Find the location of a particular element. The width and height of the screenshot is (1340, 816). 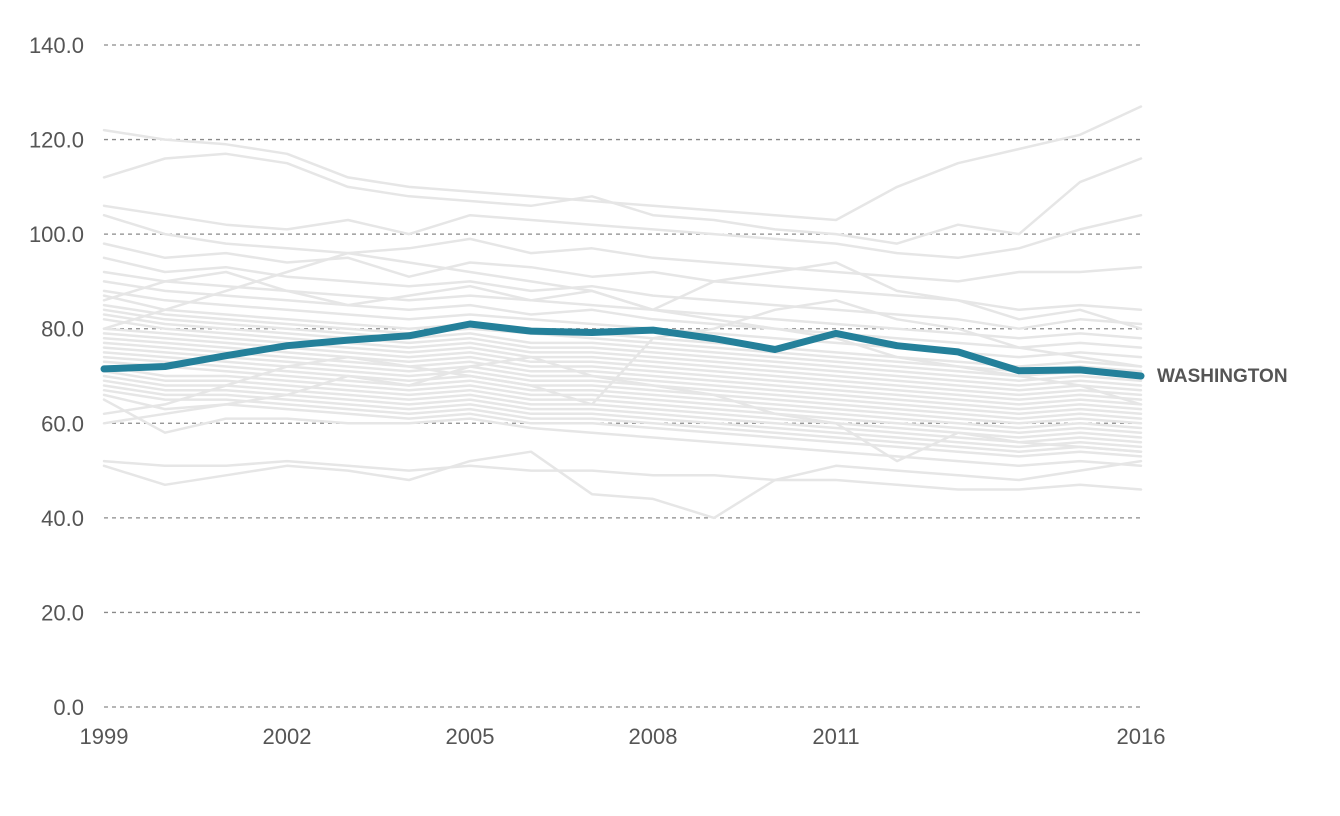

y-tick-label: 120.0 is located at coordinates (56, 140).